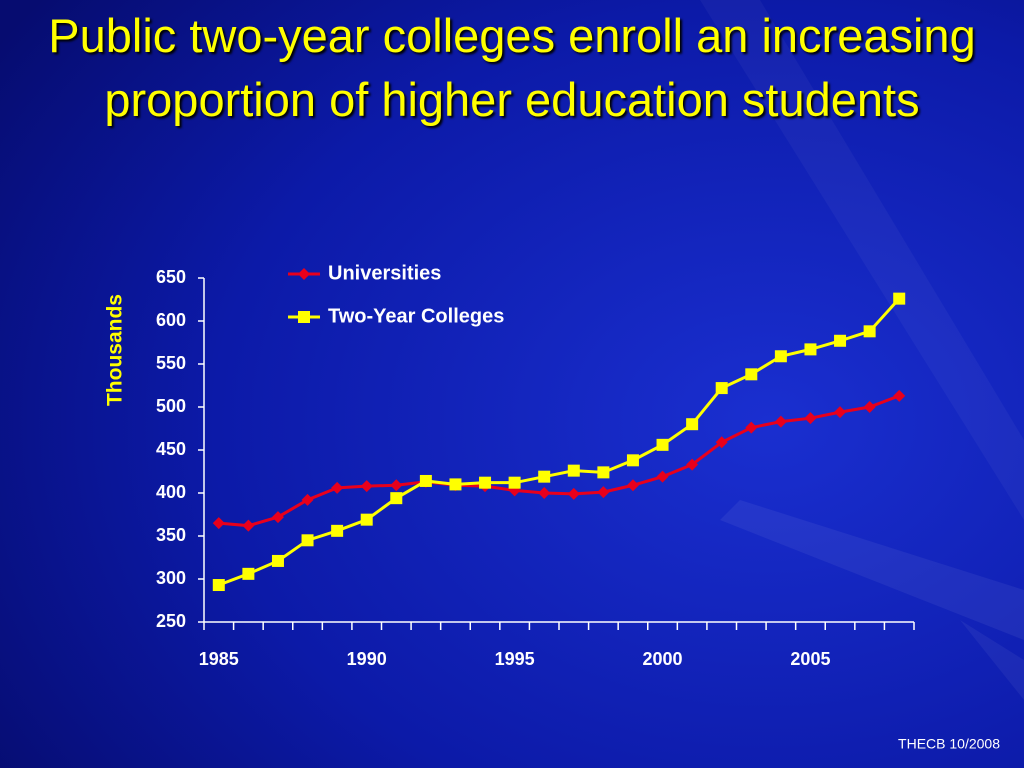 The image size is (1024, 768). What do you see at coordinates (171, 492) in the screenshot?
I see `y-tick-label: 400` at bounding box center [171, 492].